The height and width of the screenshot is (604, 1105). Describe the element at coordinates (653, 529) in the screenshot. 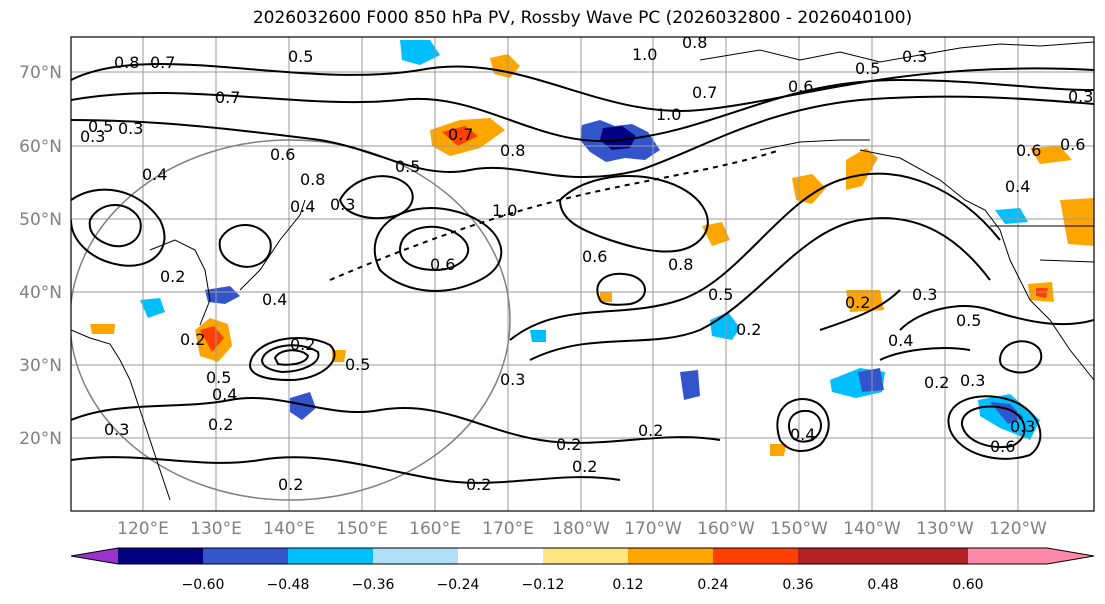

I see `lon-label: 170°W` at that location.